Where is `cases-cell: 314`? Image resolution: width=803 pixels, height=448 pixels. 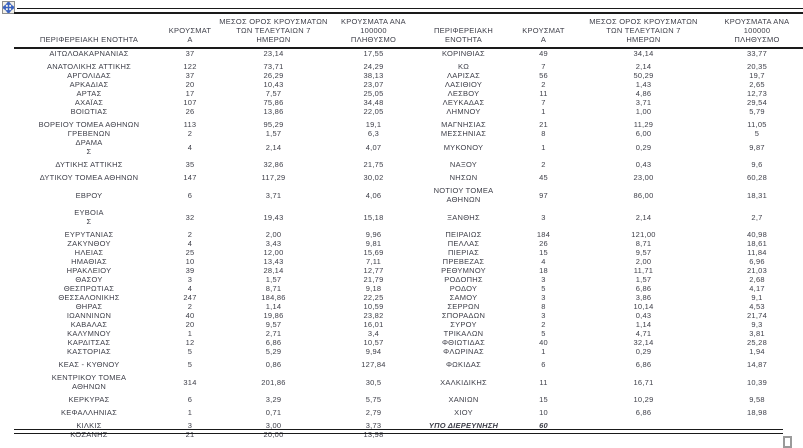 cases-cell: 314 is located at coordinates (190, 382).